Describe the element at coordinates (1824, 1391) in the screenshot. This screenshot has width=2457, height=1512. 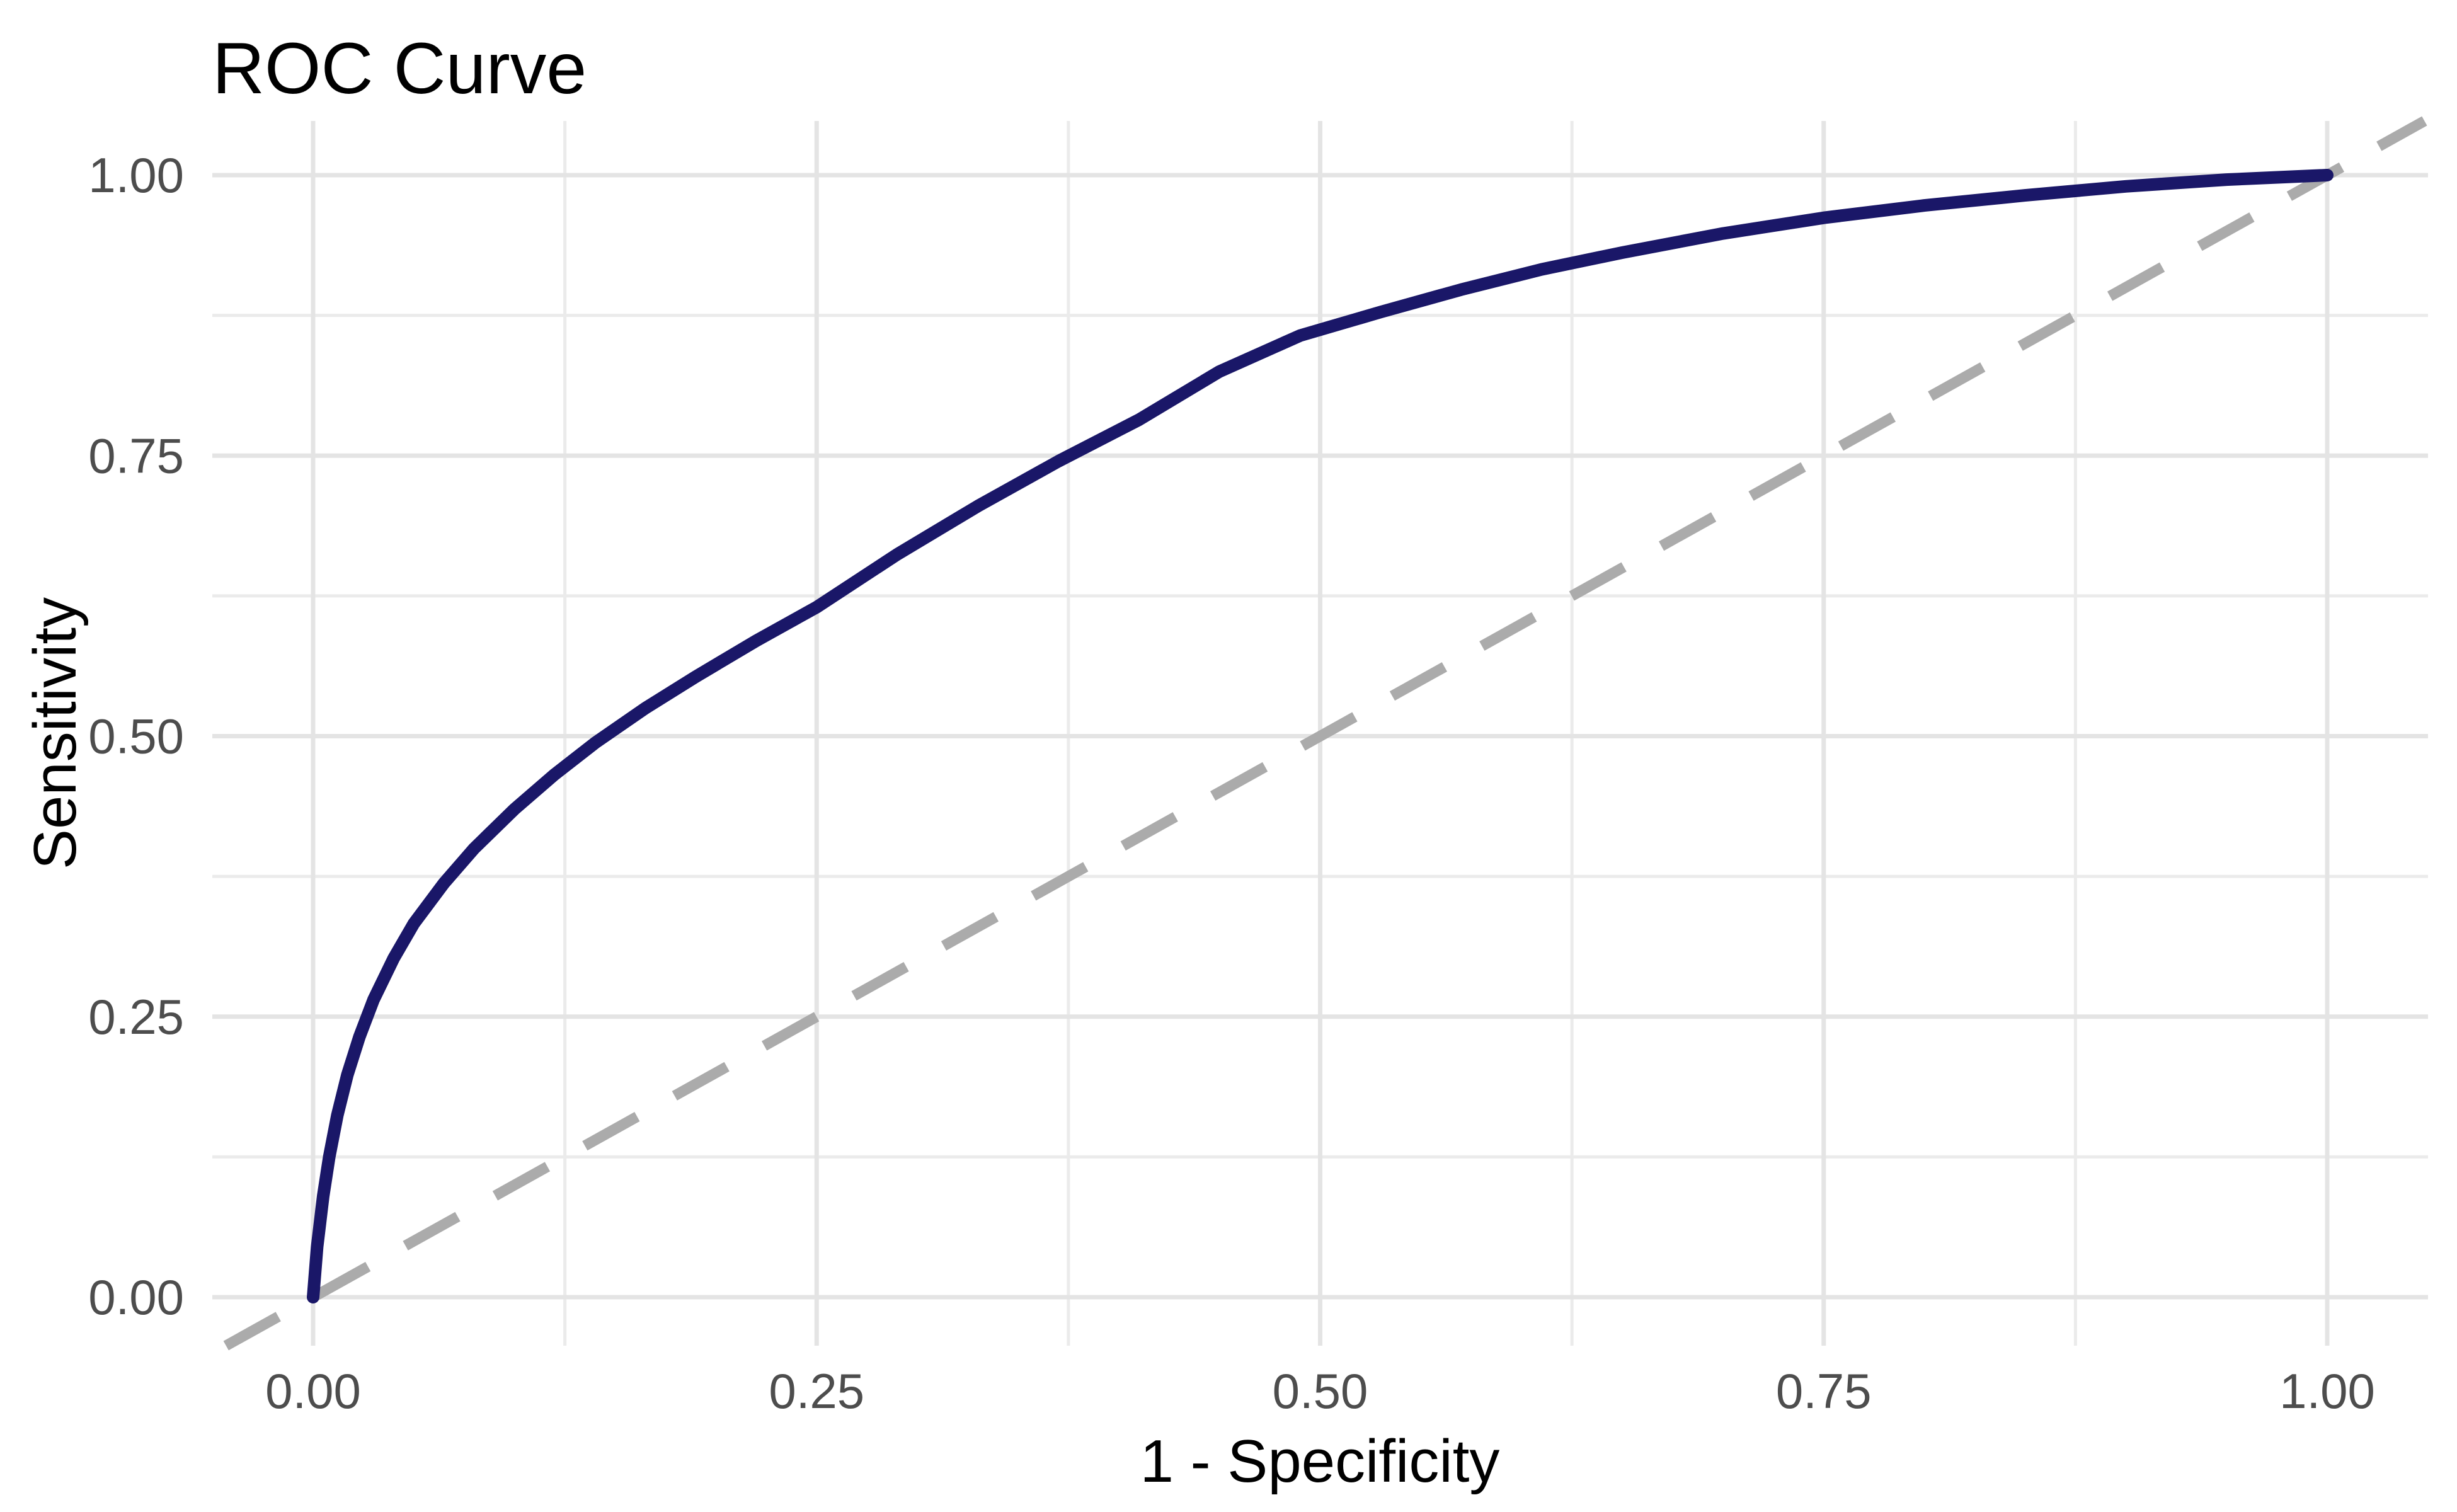
I see `x-tick-label: 0.75` at that location.